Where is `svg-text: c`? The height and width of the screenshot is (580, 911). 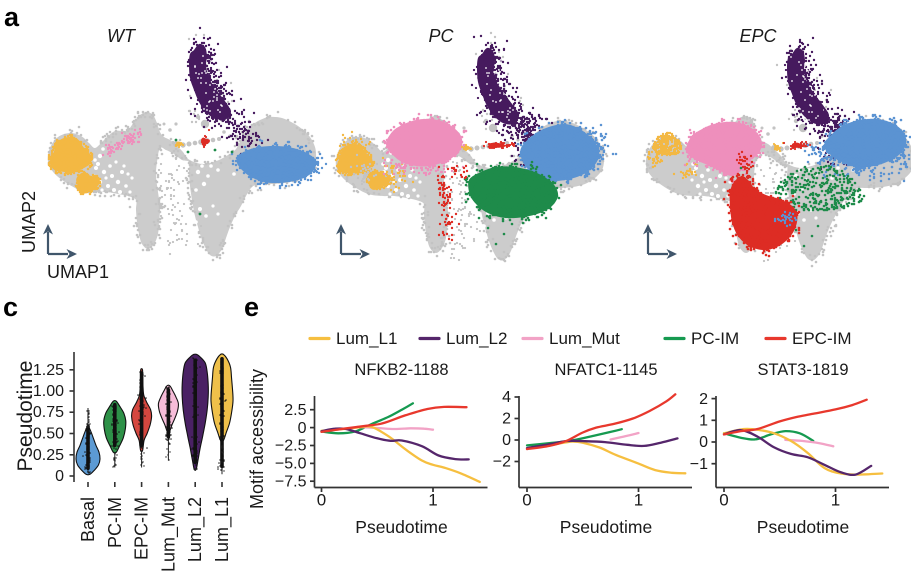 svg-text: c is located at coordinates (10, 307).